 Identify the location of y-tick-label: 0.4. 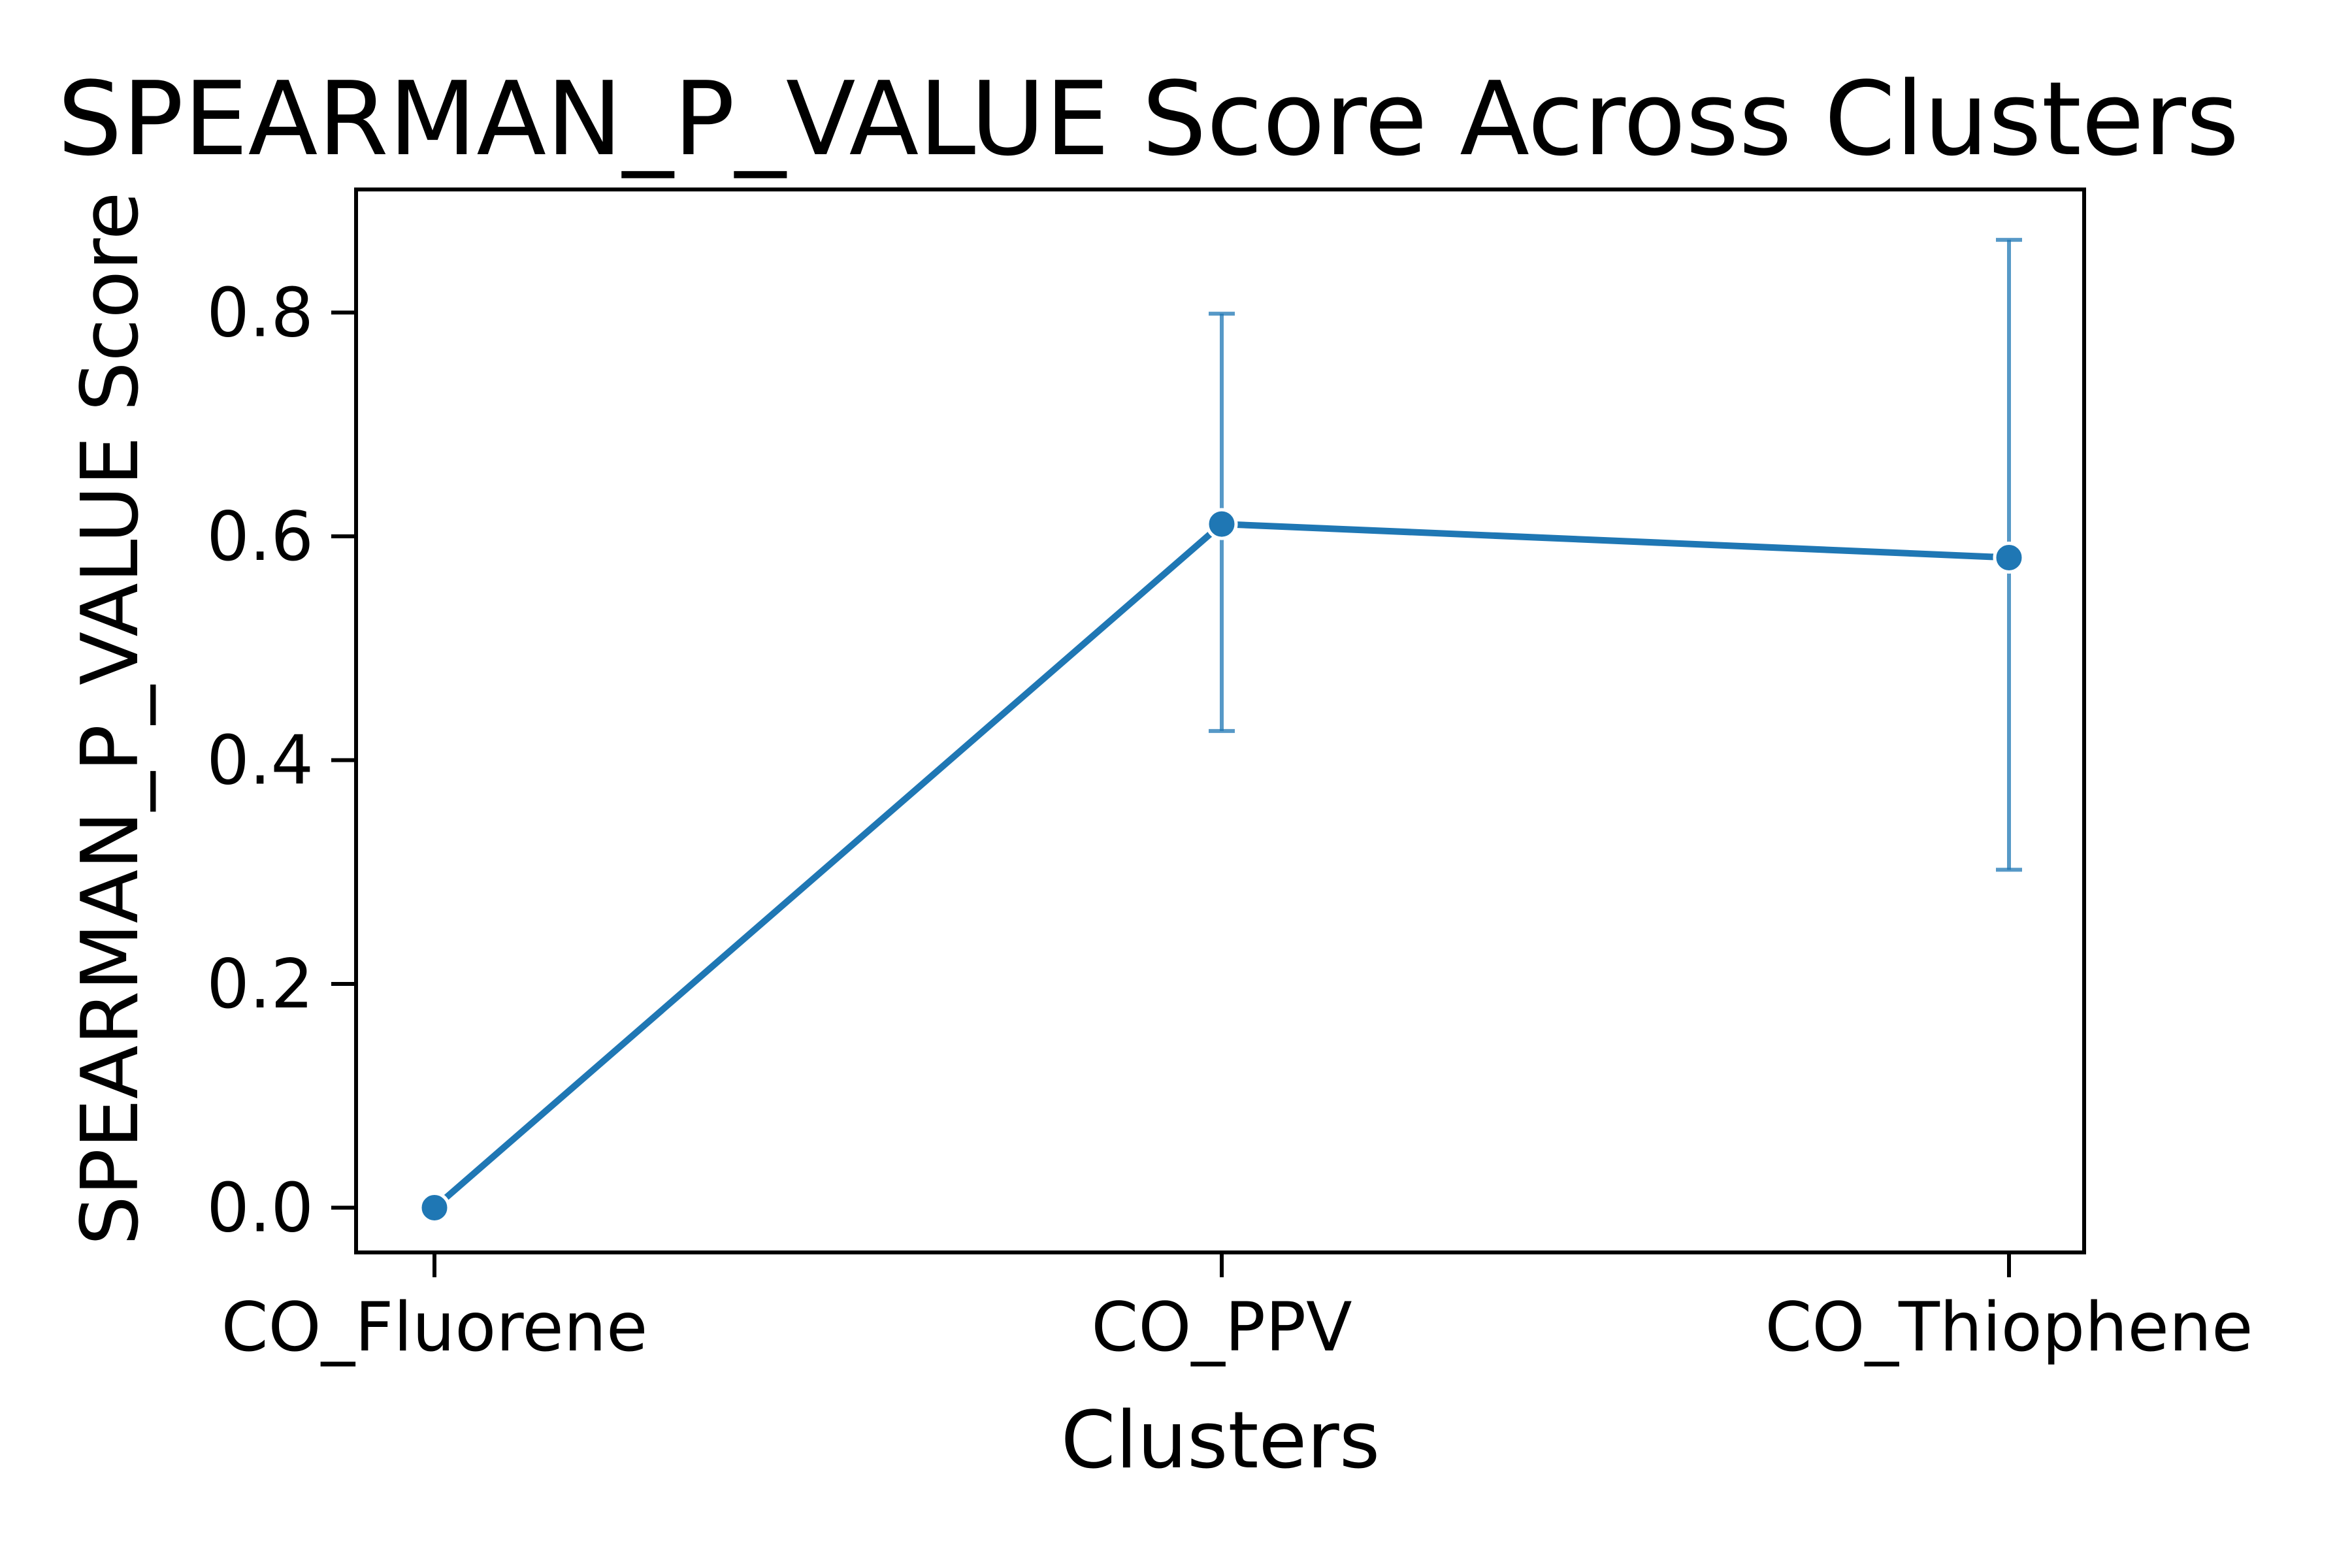
(260, 760).